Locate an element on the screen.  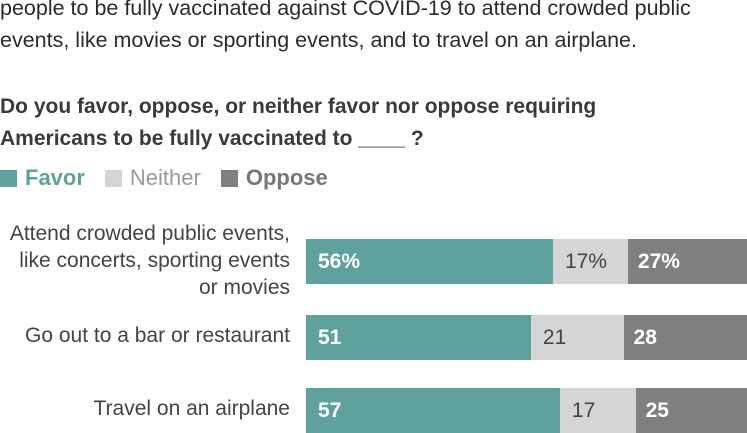
bar-segment-oppose: 28 is located at coordinates (685, 337).